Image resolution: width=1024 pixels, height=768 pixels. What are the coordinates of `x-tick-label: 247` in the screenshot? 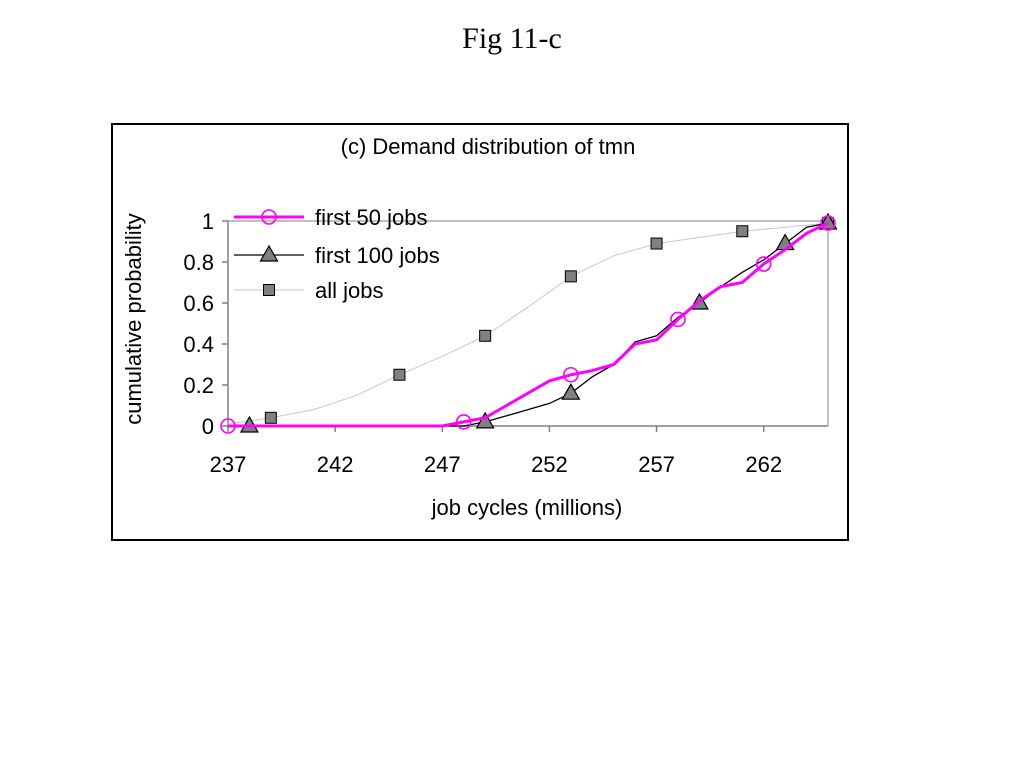 It's located at (442, 464).